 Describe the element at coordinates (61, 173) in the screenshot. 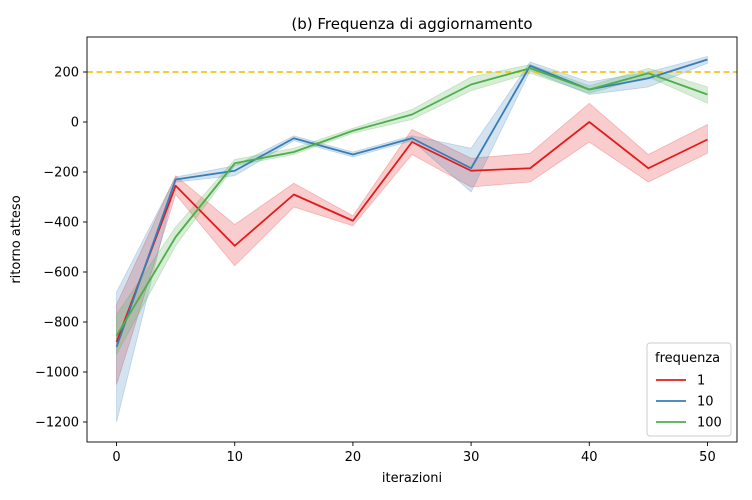

I see `y-tick-label: −200` at that location.